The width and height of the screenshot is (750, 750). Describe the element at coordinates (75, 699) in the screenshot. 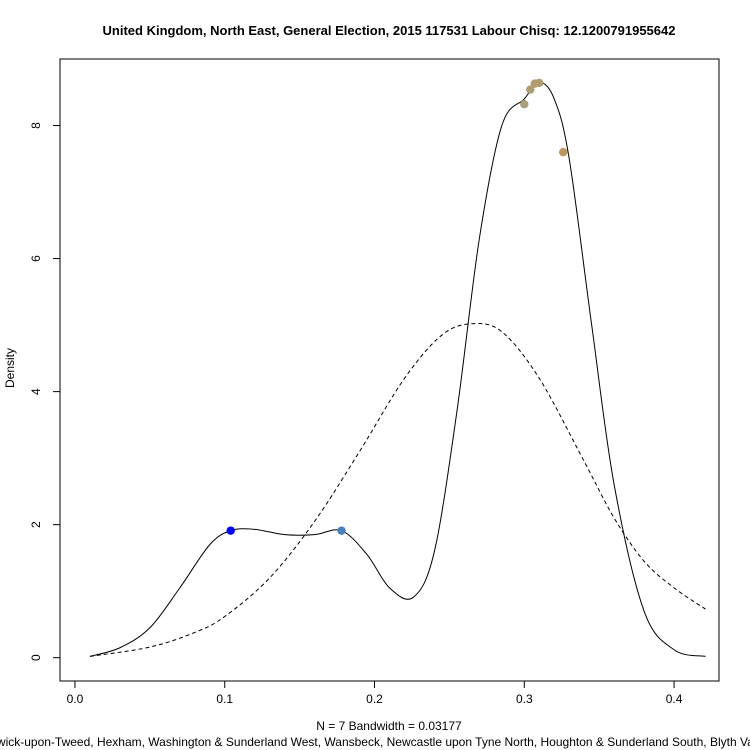

I see `x-tick-label: 0.0` at that location.